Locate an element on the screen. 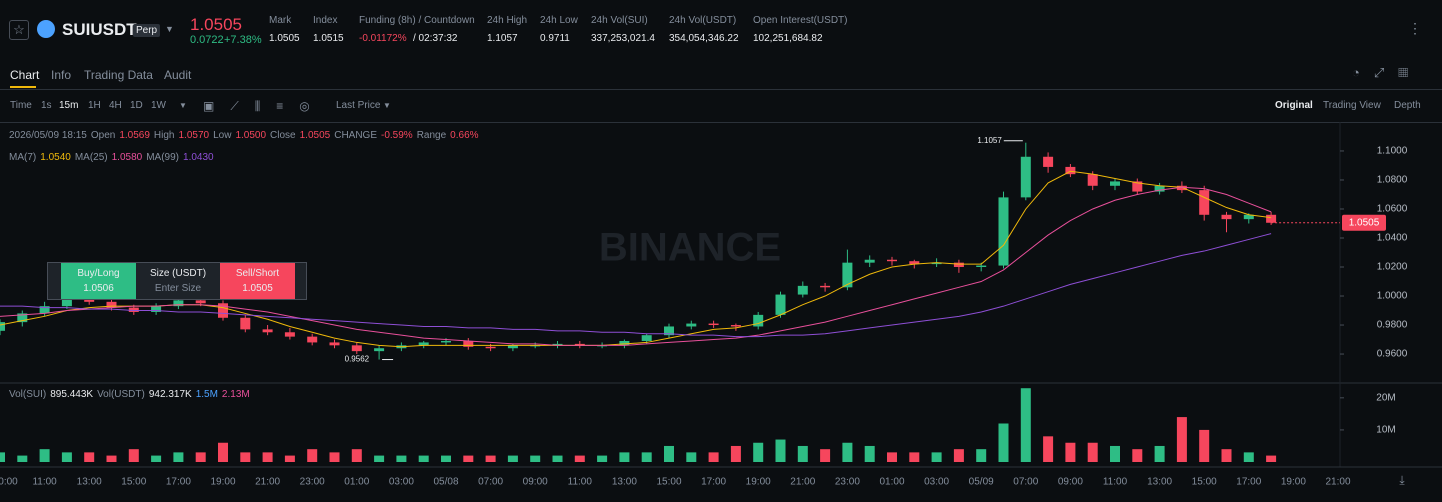  tab: Trading Data is located at coordinates (118, 75).